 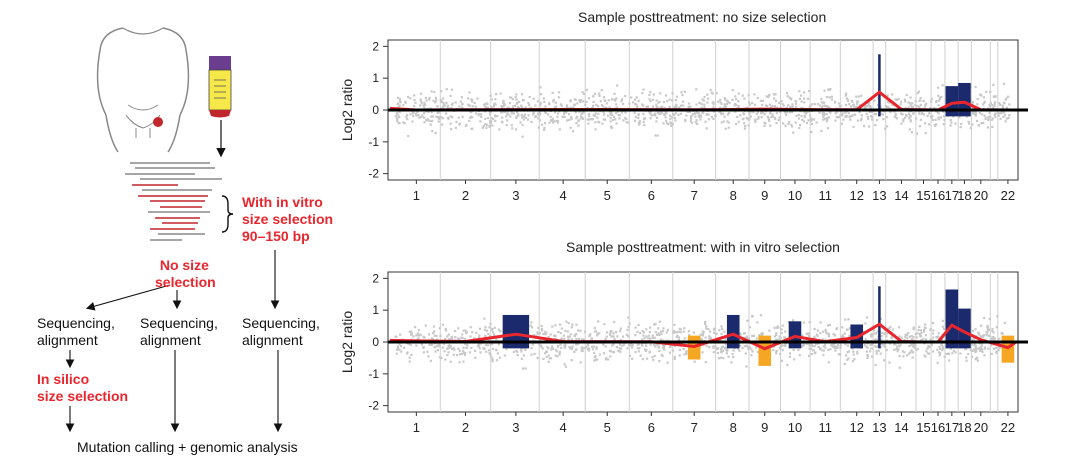 I want to click on y-tick-label: -2, so click(x=373, y=174).